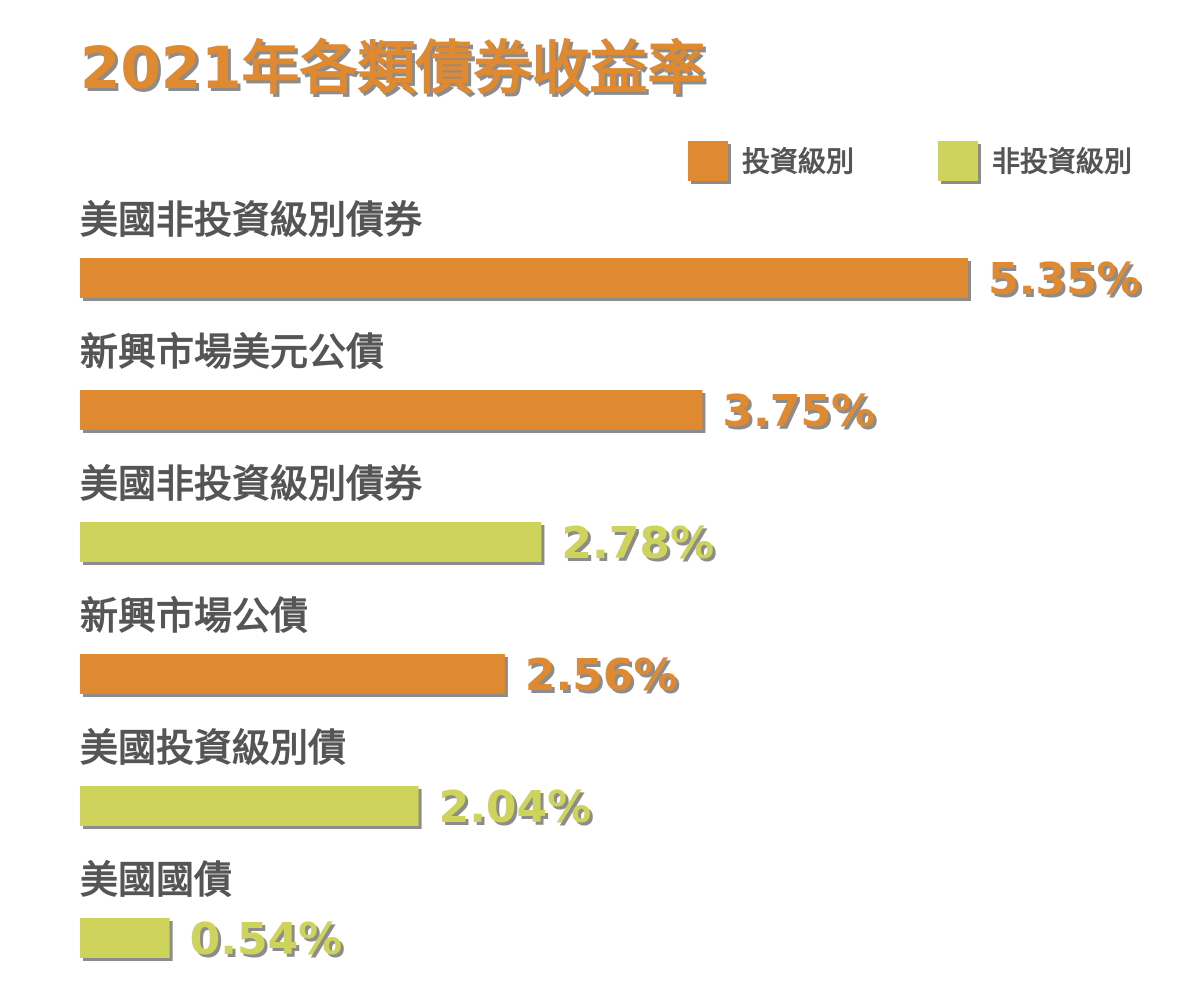 The width and height of the screenshot is (1201, 1001). I want to click on value-label-shadow: 2.56%, so click(604, 678).